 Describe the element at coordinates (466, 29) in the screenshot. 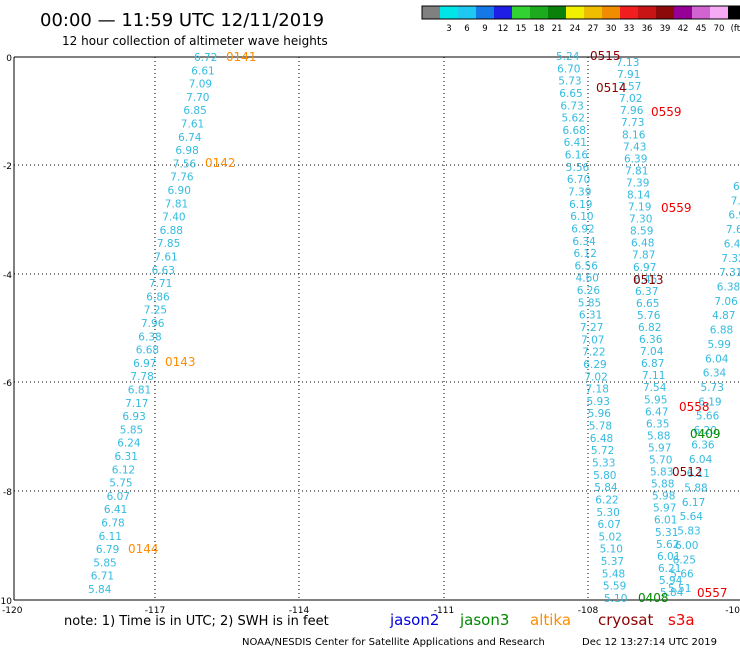

I see `legend-label: 6` at that location.